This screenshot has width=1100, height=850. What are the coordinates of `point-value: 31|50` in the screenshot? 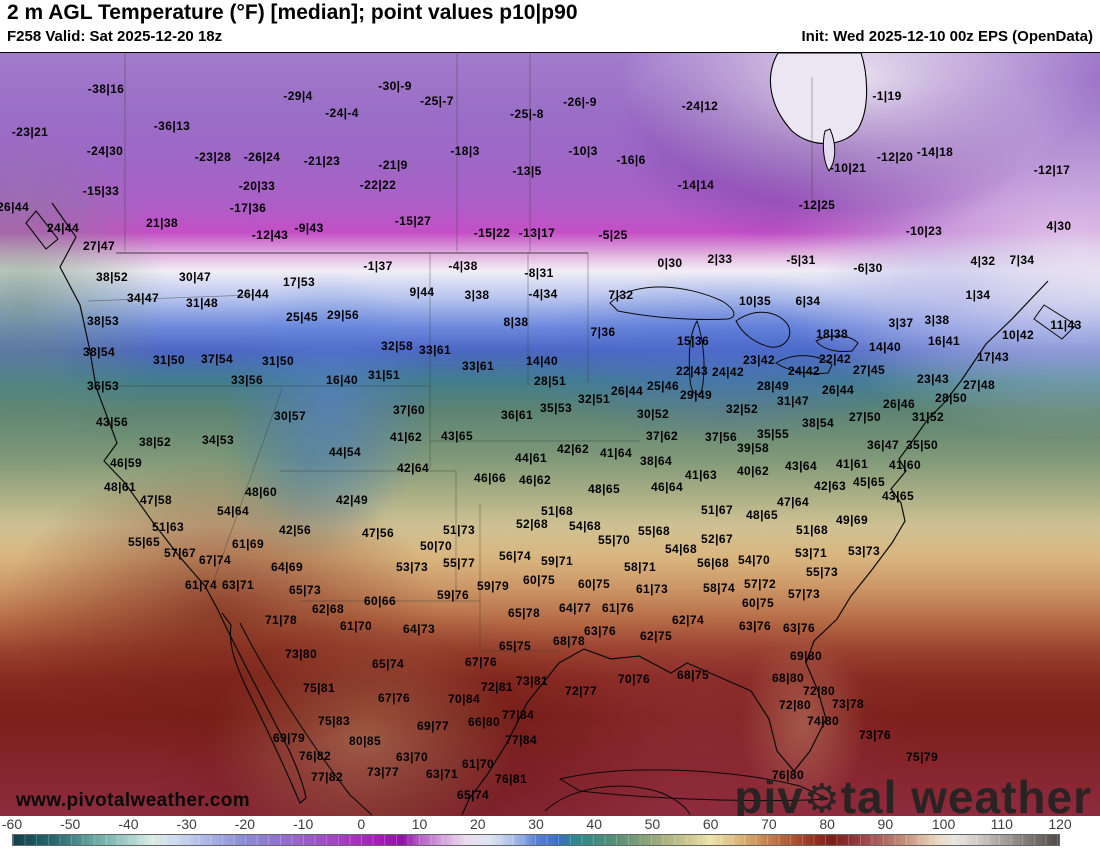 It's located at (278, 361).